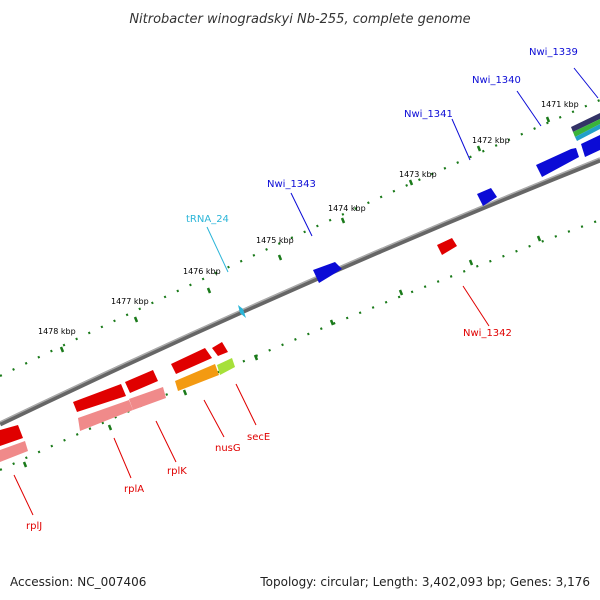  What do you see at coordinates (11, 435) in the screenshot?
I see `gene-rplj` at bounding box center [11, 435].